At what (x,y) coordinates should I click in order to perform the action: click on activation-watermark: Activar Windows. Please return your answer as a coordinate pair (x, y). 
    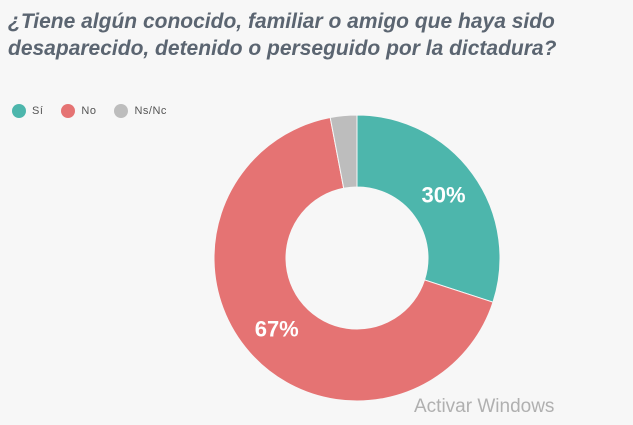
    Looking at the image, I should click on (484, 406).